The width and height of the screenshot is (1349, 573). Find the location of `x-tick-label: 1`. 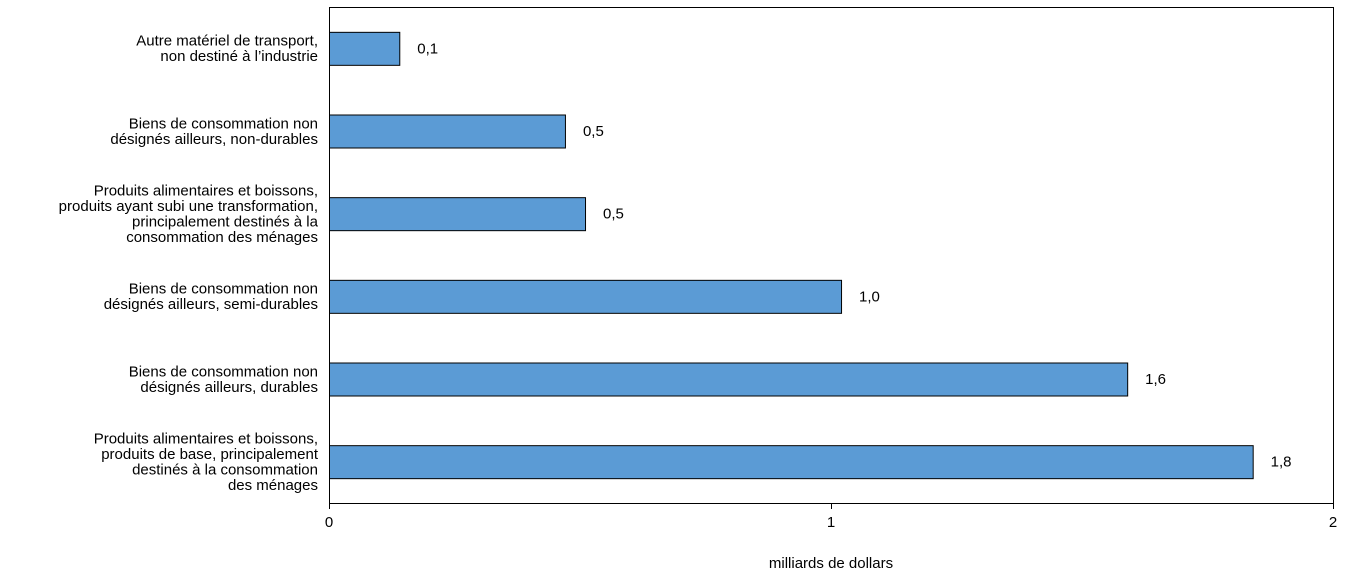

x-tick-label: 1 is located at coordinates (831, 522).